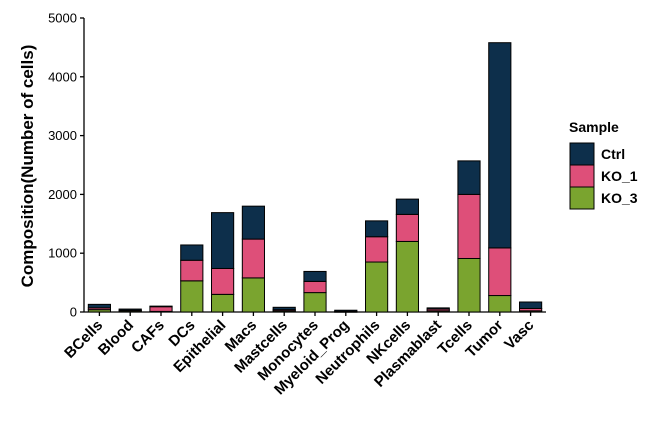 The image size is (672, 432). What do you see at coordinates (73, 312) in the screenshot?
I see `y-tick-label: 0` at bounding box center [73, 312].